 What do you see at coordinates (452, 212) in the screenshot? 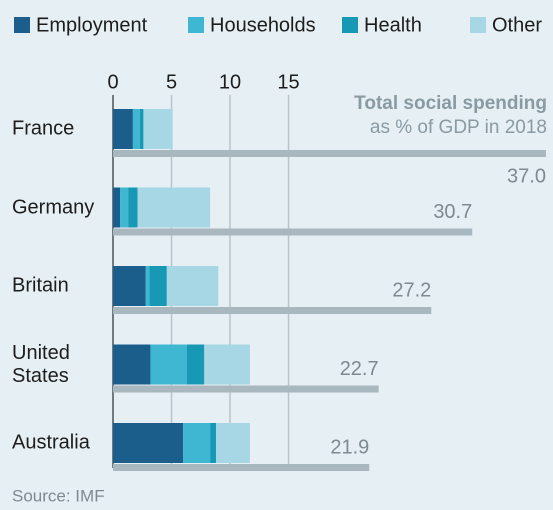
I see `total-label: 30.7` at bounding box center [452, 212].